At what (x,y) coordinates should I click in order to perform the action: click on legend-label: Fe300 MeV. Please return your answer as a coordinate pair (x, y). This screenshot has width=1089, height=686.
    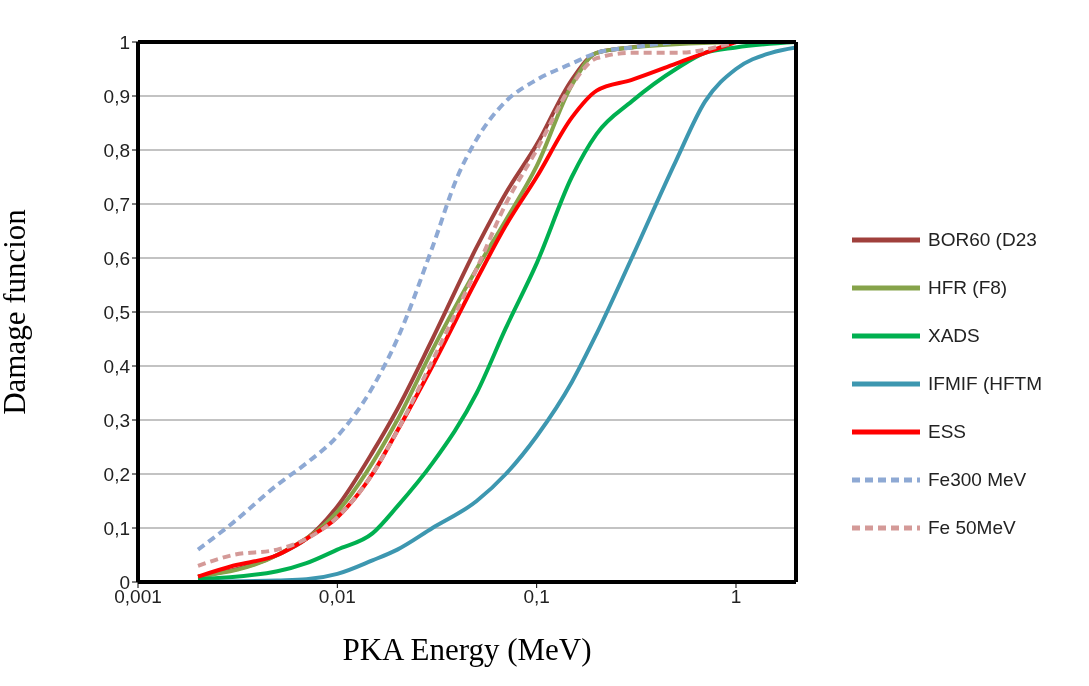
    Looking at the image, I should click on (977, 480).